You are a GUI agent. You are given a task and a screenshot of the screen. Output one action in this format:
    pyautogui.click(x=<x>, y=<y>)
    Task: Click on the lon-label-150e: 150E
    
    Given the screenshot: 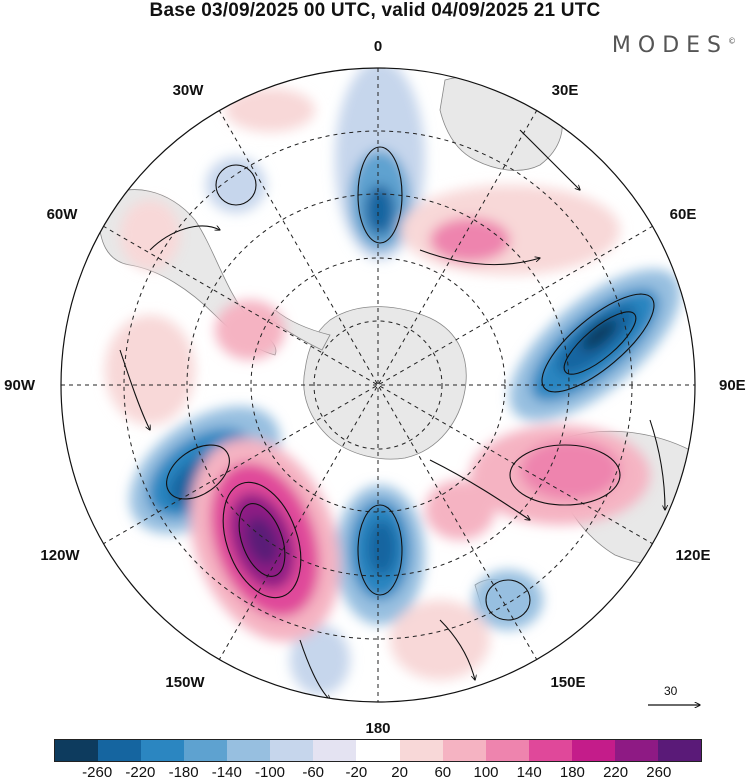 What is the action you would take?
    pyautogui.click(x=567, y=682)
    